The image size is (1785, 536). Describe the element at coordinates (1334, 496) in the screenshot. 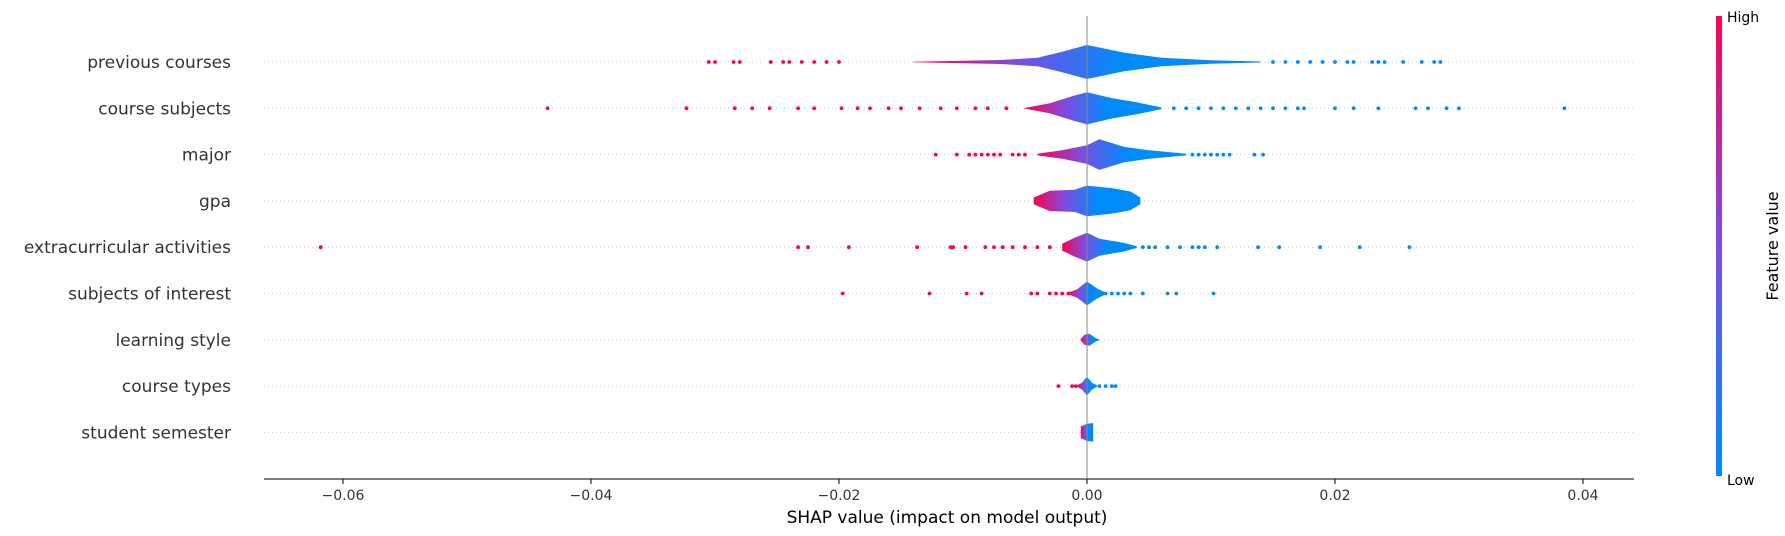

I see `x-tick-label: 0.02` at that location.